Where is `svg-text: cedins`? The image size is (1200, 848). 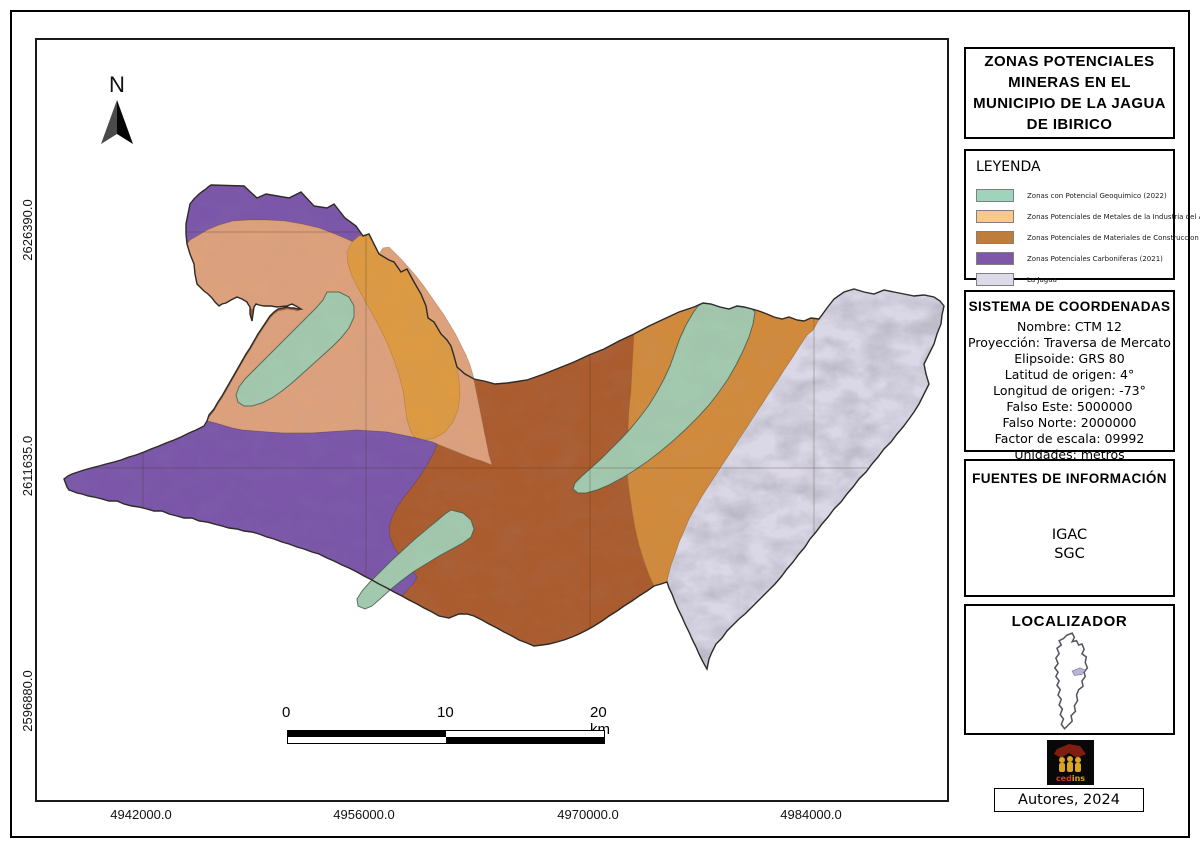
svg-text: cedins is located at coordinates (1070, 778).